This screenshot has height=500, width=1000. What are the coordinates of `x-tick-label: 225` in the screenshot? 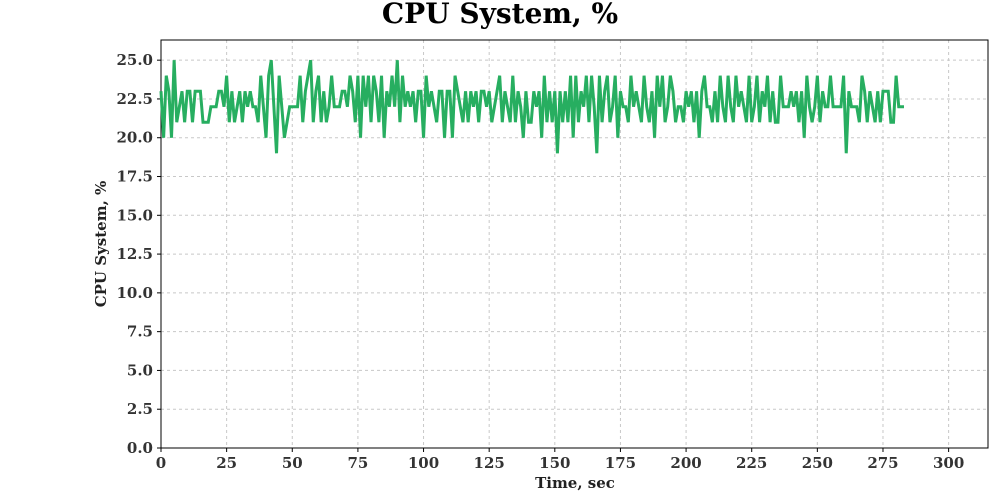 It's located at (751, 463).